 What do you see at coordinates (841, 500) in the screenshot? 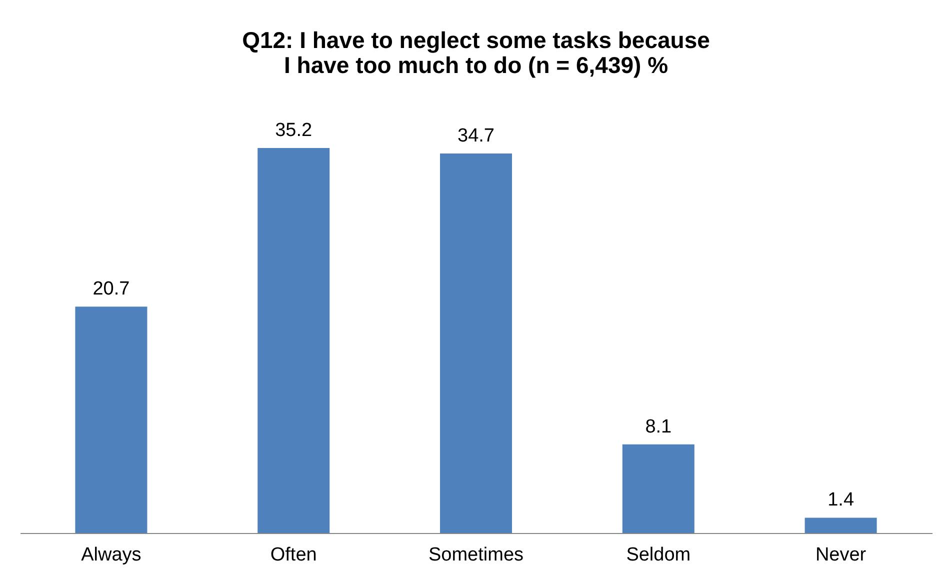
I see `data-label: 1.4` at bounding box center [841, 500].